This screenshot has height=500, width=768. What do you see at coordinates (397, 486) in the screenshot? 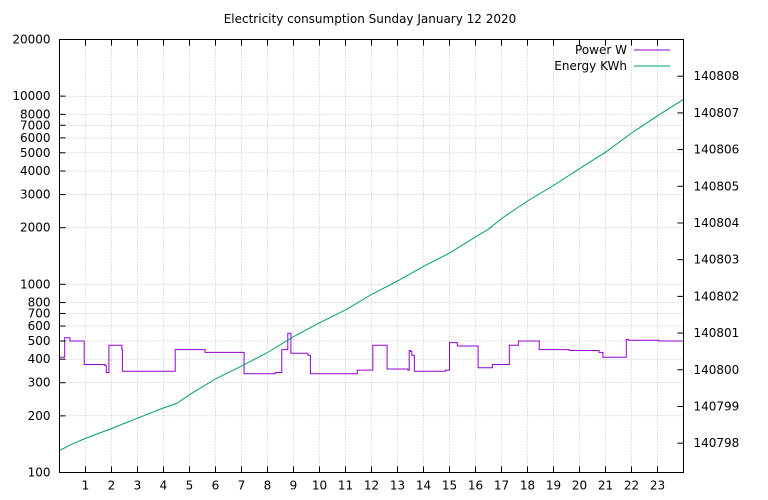
I see `x-tick-label: 13` at bounding box center [397, 486].